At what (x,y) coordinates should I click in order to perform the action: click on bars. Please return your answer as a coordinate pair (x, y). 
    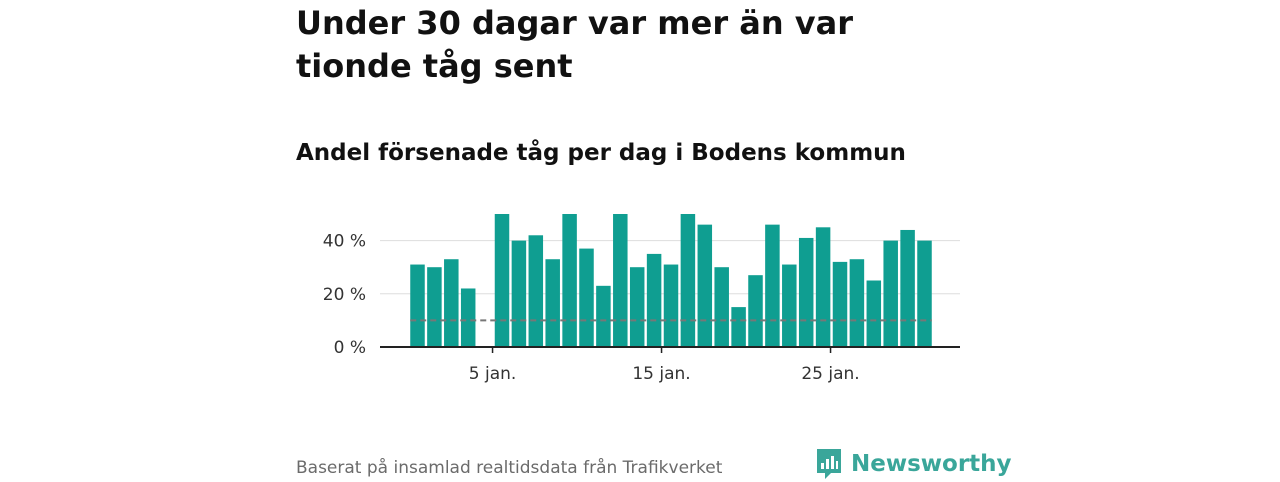
    Looking at the image, I should click on (671, 280).